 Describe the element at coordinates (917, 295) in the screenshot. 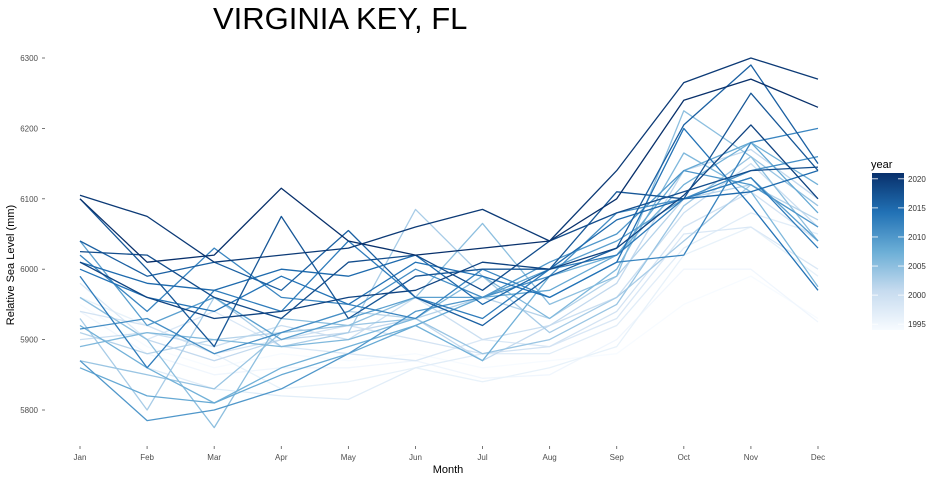

I see `legend-tick-label: 2000` at that location.